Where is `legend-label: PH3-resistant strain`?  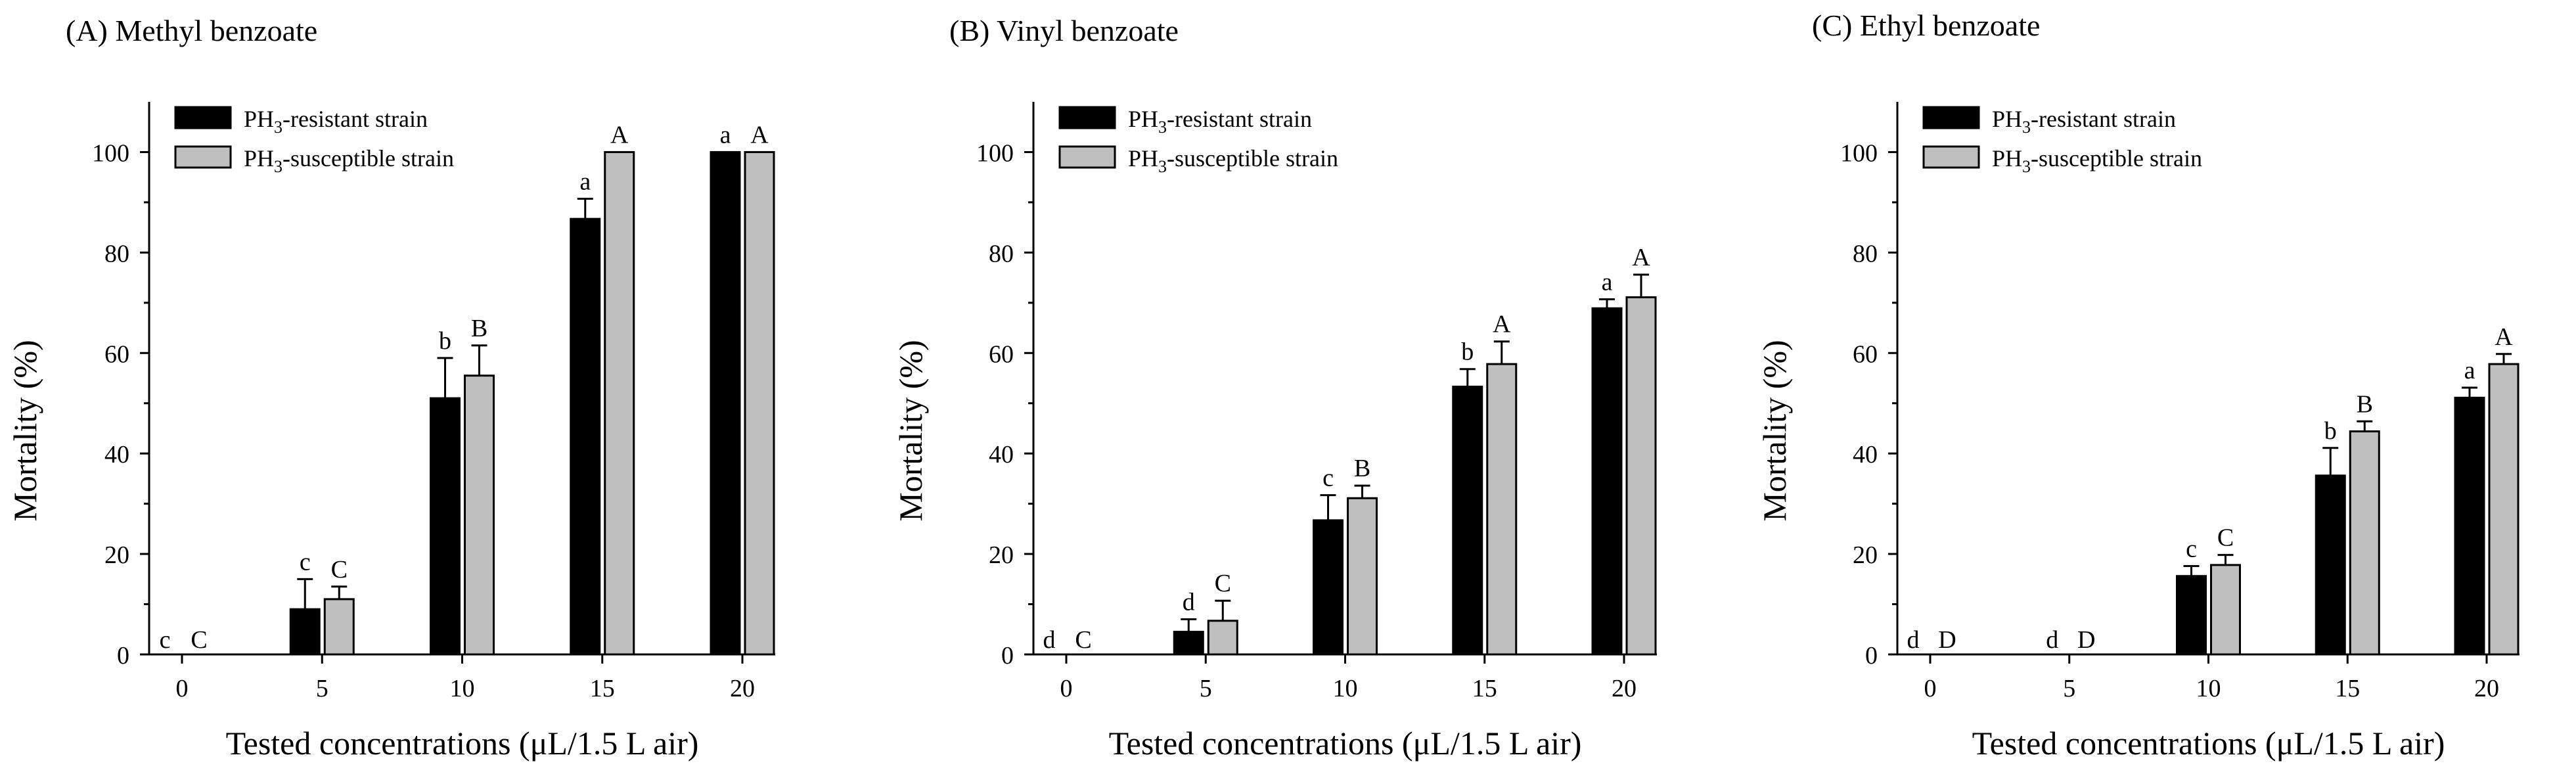 legend-label: PH3-resistant strain is located at coordinates (2084, 121).